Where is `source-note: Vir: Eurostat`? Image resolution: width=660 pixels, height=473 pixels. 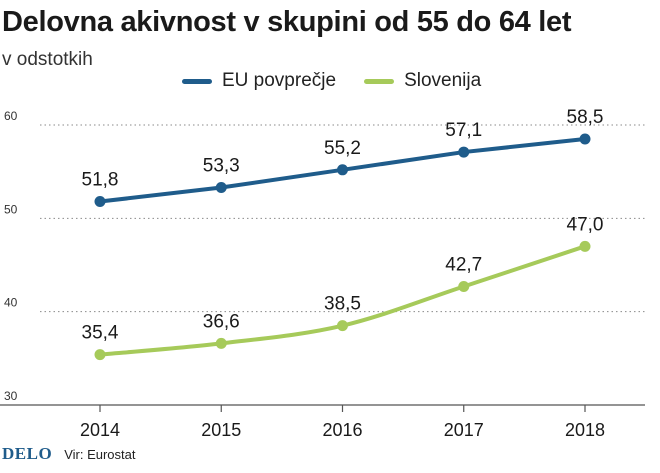
source-note: Vir: Eurostat is located at coordinates (100, 454).